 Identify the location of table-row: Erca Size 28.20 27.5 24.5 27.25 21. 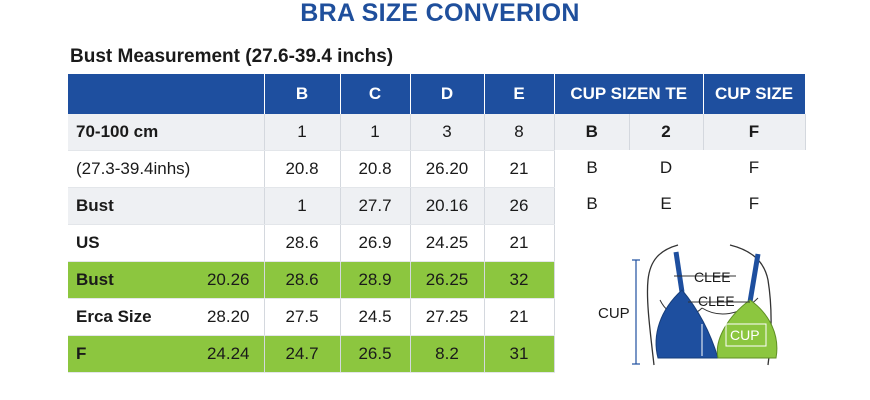
(311, 317).